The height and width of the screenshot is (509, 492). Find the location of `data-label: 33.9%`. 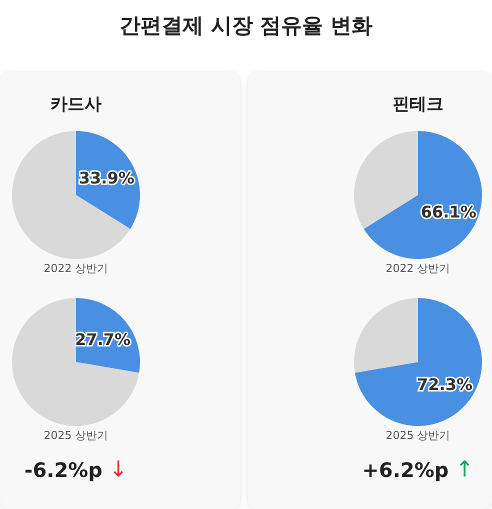

data-label: 33.9% is located at coordinates (106, 178).